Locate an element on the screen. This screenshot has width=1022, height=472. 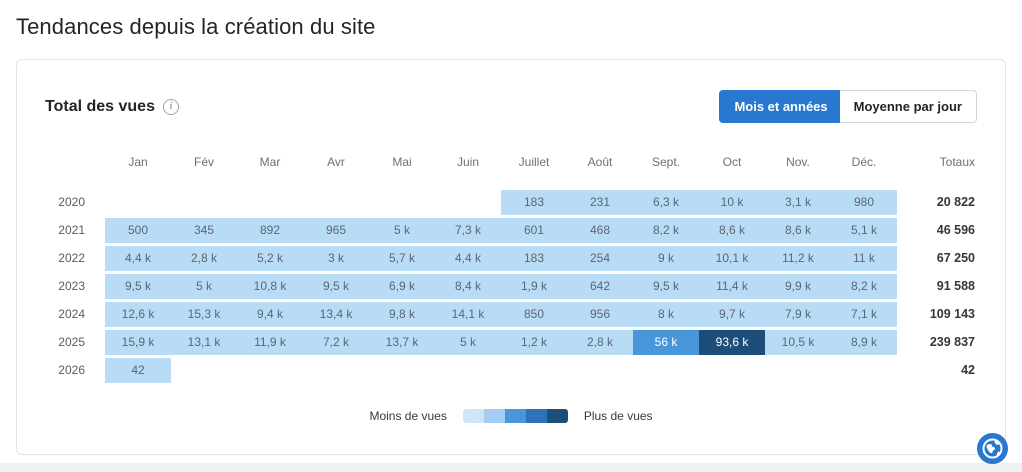
heatmap-cell: 11,2 k is located at coordinates (798, 258).